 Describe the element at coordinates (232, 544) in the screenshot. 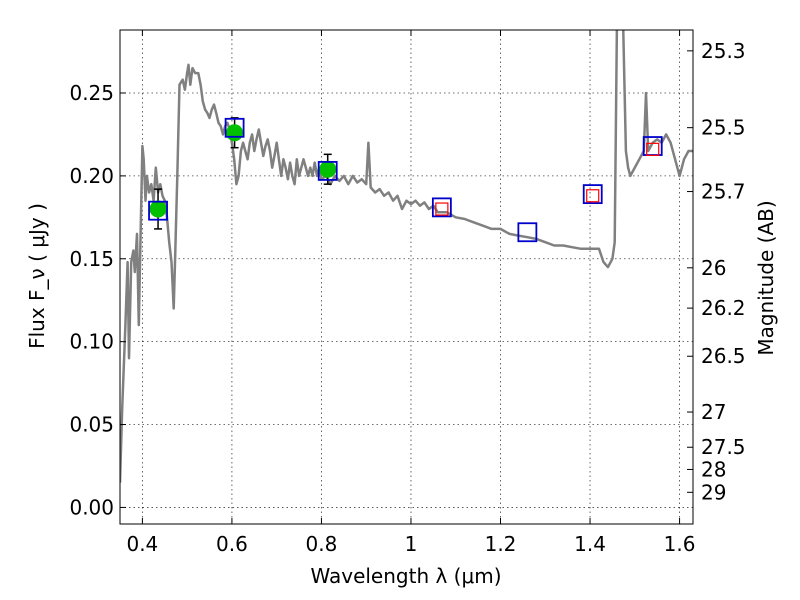

I see `x-tick-label: 0.6` at that location.